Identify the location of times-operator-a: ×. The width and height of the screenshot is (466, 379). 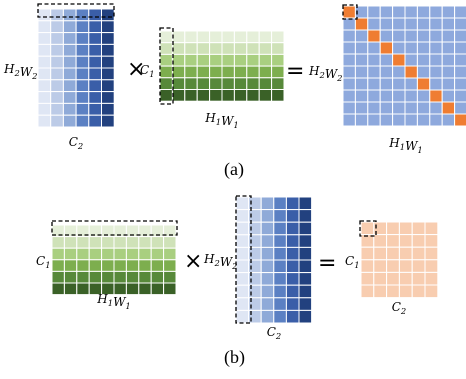
(136, 69).